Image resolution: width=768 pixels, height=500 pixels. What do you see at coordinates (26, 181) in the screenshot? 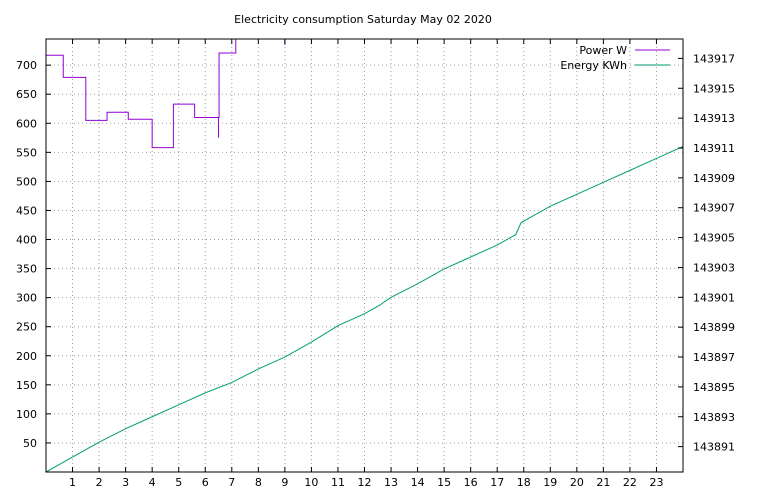
I see `y1-tick-label: 500` at bounding box center [26, 181].